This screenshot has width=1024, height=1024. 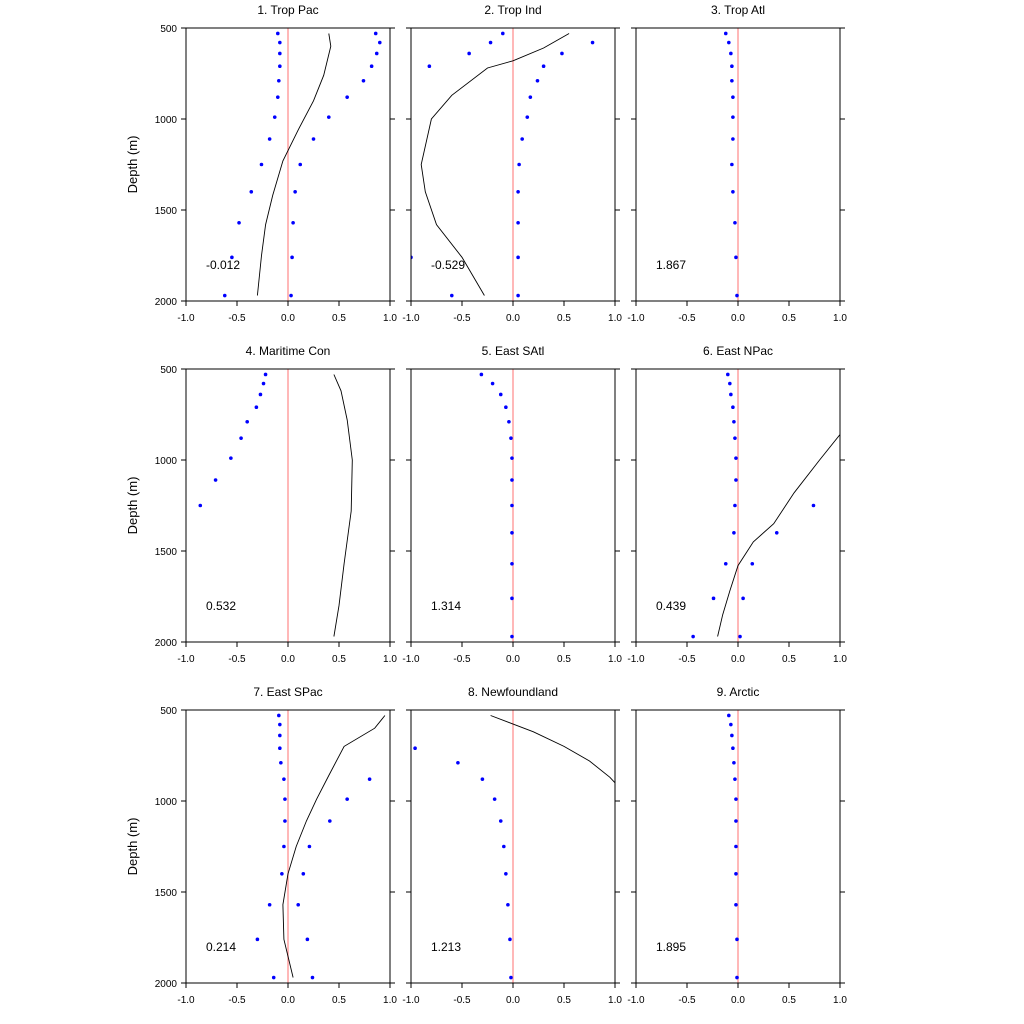 I want to click on profile-curve, so click(x=778, y=535).